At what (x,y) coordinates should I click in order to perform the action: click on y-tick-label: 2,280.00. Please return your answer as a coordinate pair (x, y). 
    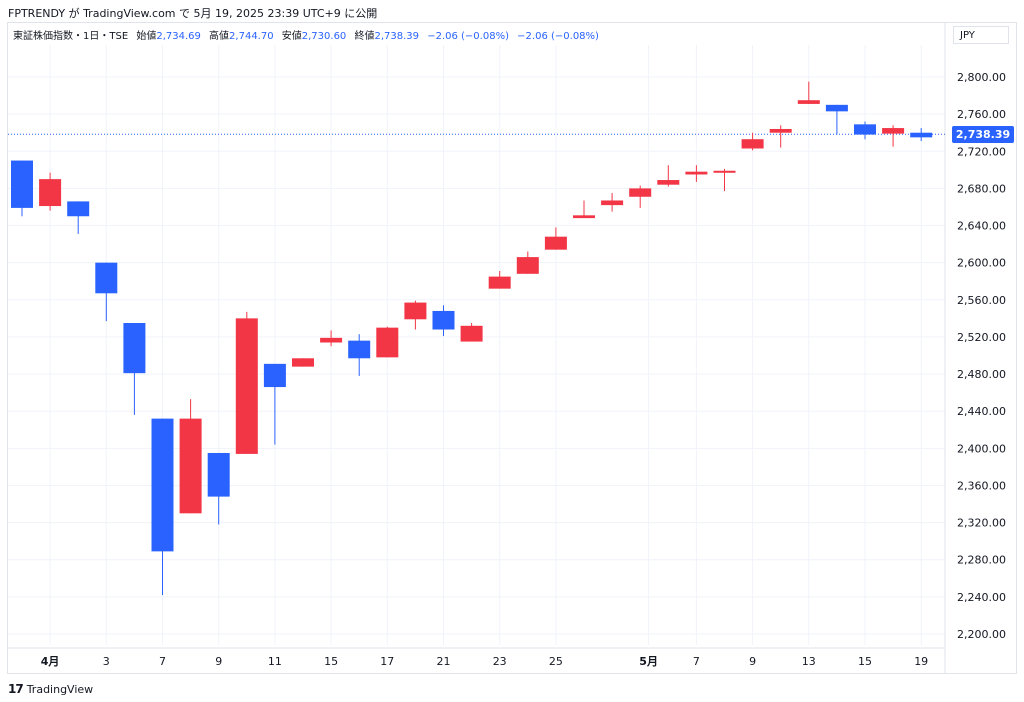
    Looking at the image, I should click on (981, 560).